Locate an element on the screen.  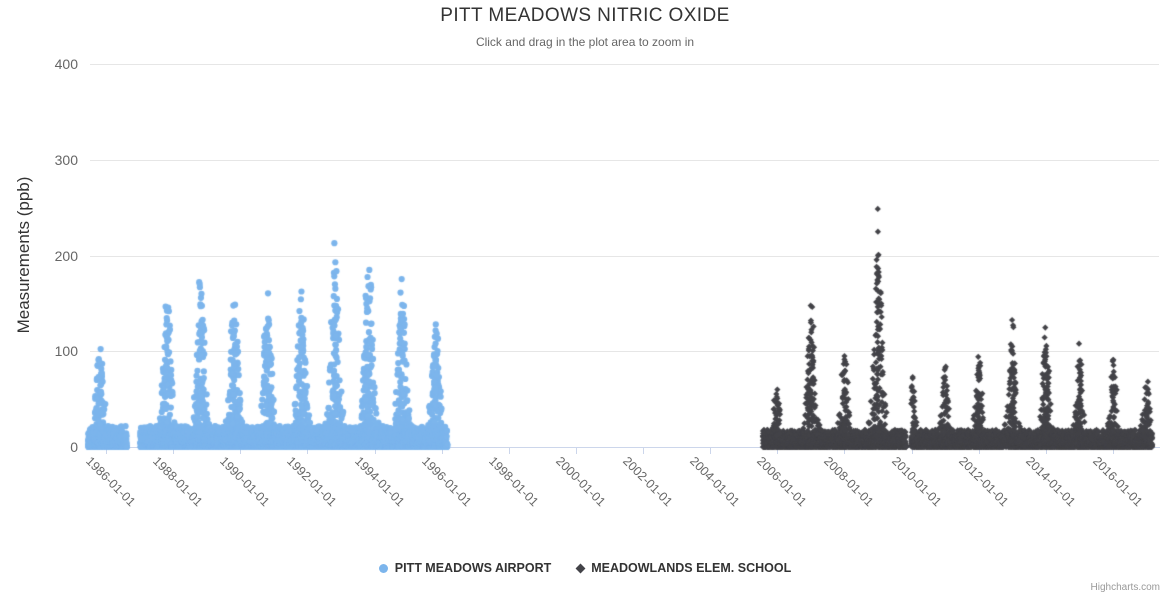
legend-item-meadowlands-elem-school: MEADOWLANDS ELEM. SCHOOL is located at coordinates (683, 568).